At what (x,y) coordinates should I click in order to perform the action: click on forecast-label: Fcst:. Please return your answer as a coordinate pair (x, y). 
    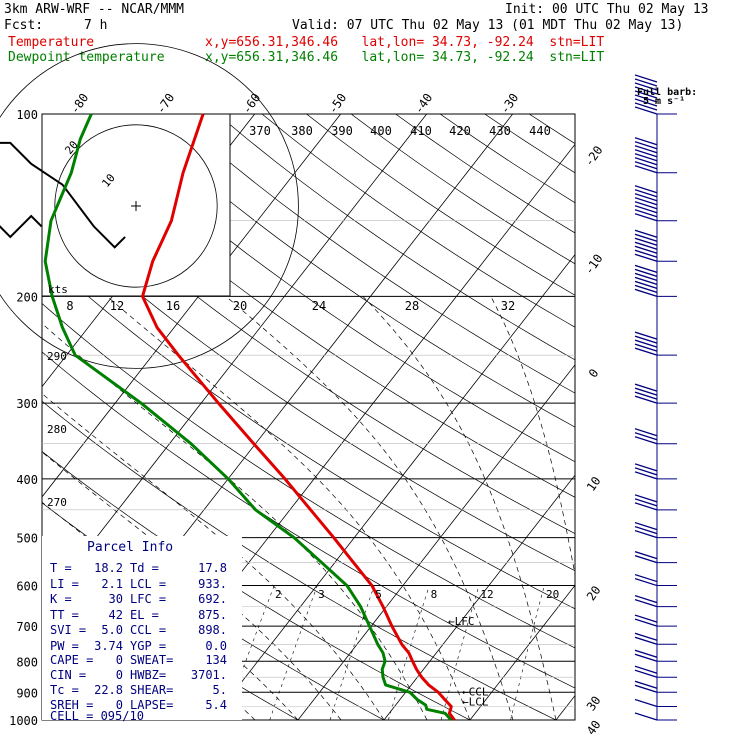
    Looking at the image, I should click on (24, 25).